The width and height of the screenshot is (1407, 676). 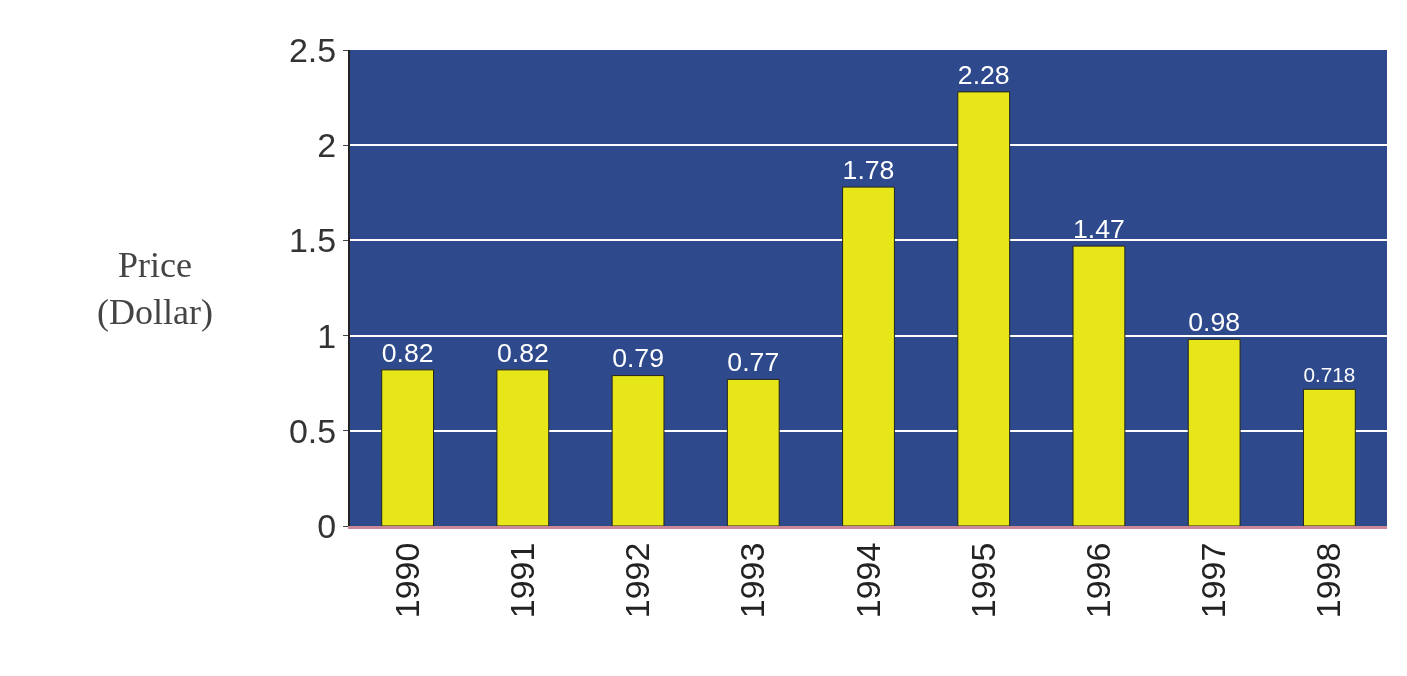 What do you see at coordinates (1329, 375) in the screenshot?
I see `data-label: 0.718` at bounding box center [1329, 375].